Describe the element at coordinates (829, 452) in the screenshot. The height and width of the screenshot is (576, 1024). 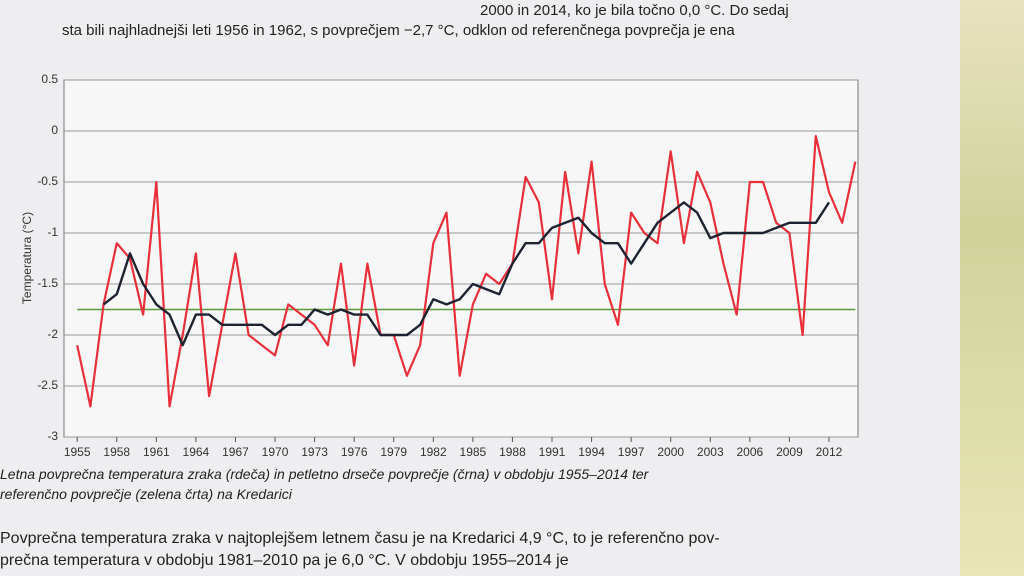
I see `x-tick-label: 2012` at that location.